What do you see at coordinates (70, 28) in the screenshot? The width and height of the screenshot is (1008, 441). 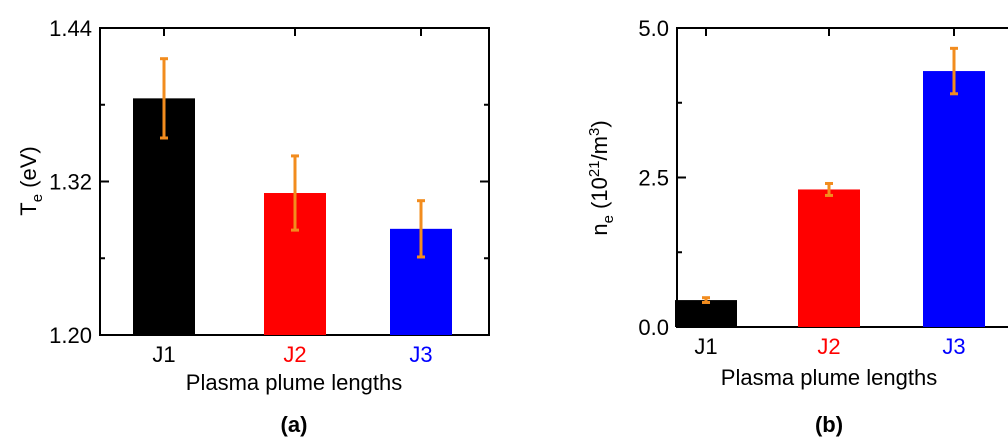 I see `y-tick-label: 1.44` at bounding box center [70, 28].